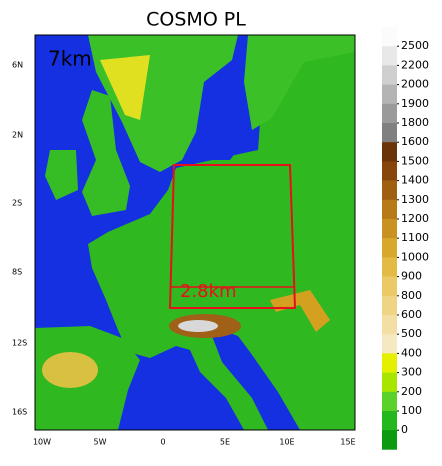 This screenshot has height=466, width=442. I want to click on baltic-sea, so click(222, 139).